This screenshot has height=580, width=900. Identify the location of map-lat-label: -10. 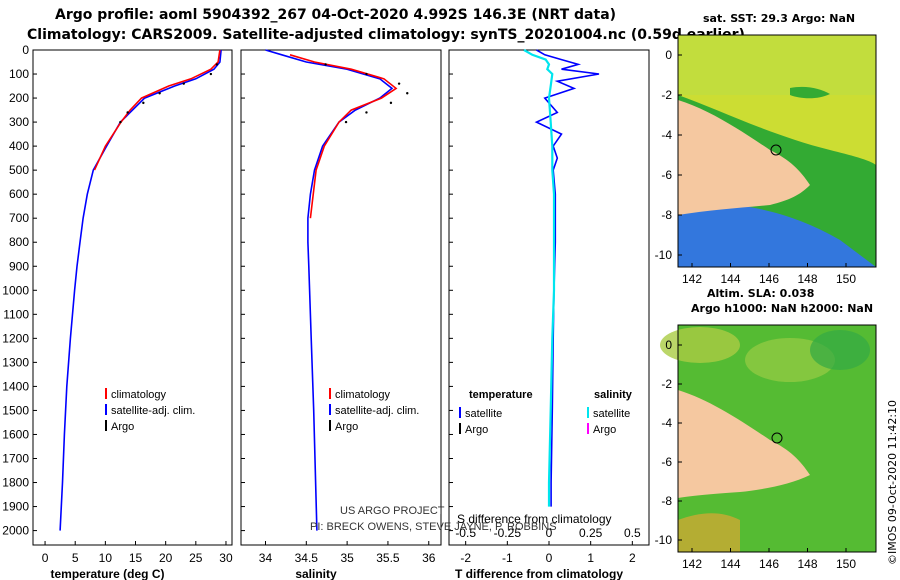
(664, 255).